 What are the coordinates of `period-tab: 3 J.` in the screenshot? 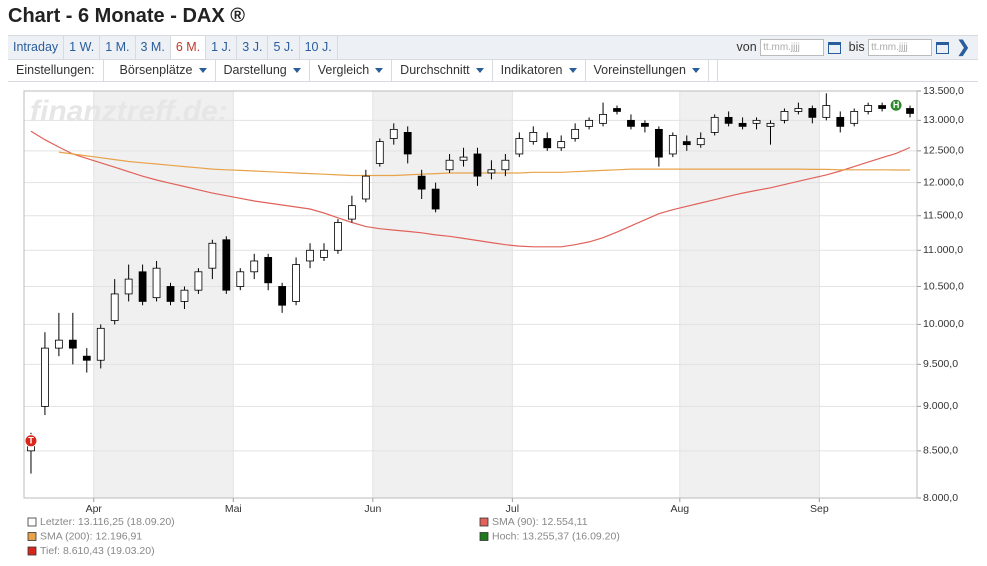 It's located at (253, 47).